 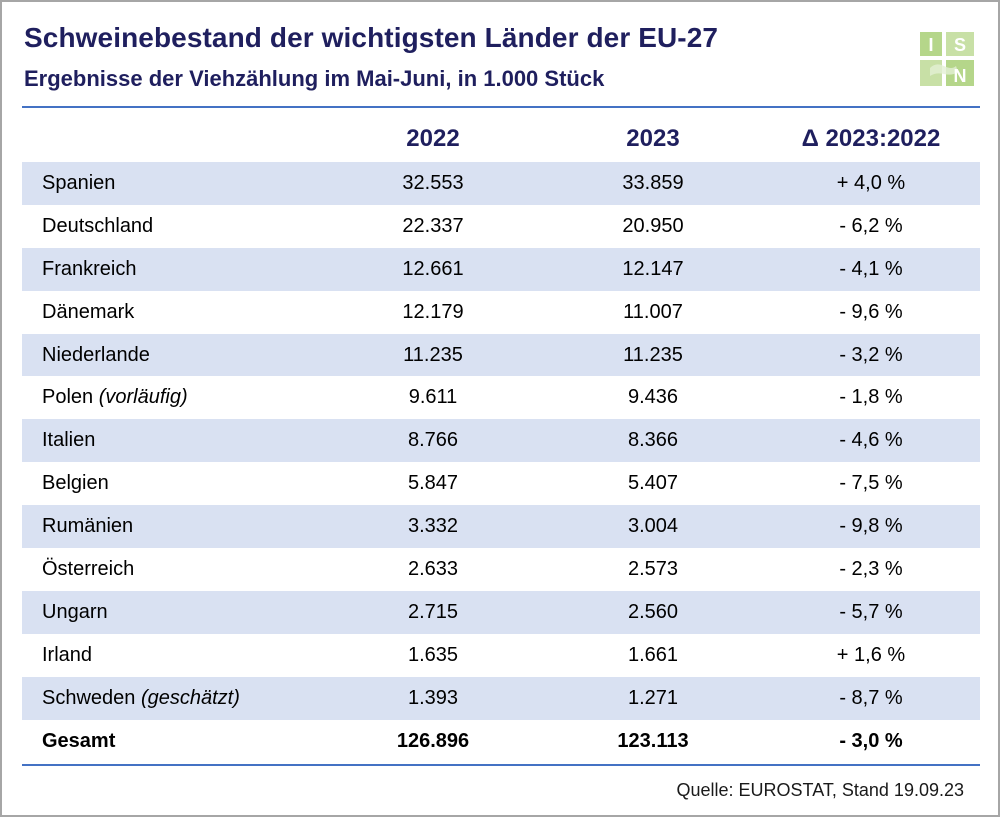 What do you see at coordinates (433, 568) in the screenshot?
I see `value-2022: 2.633` at bounding box center [433, 568].